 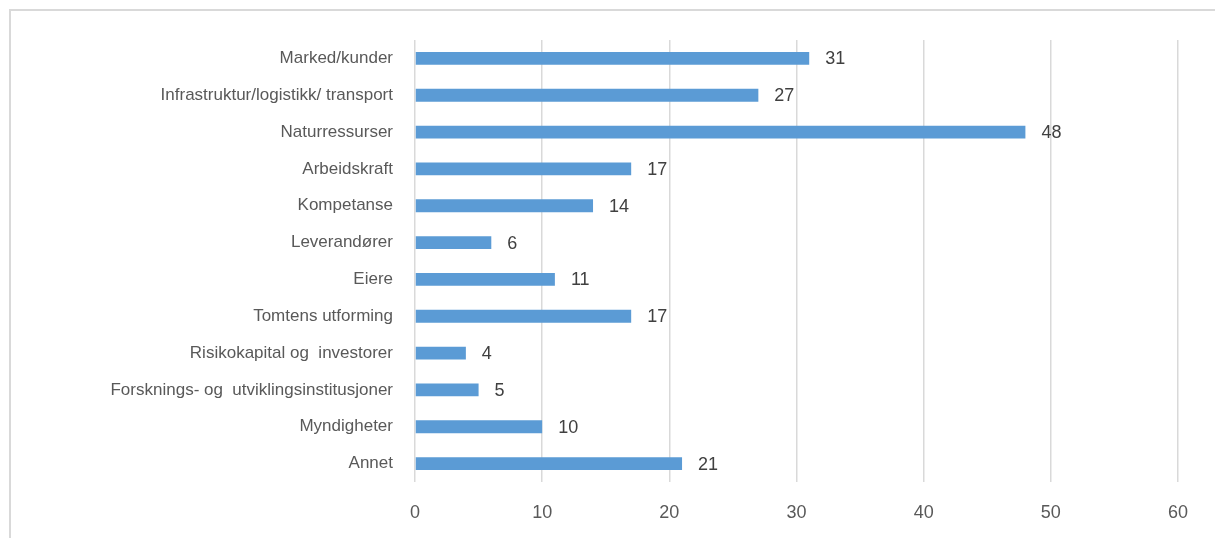 I want to click on x-tick-label: 60, so click(x=1178, y=511).